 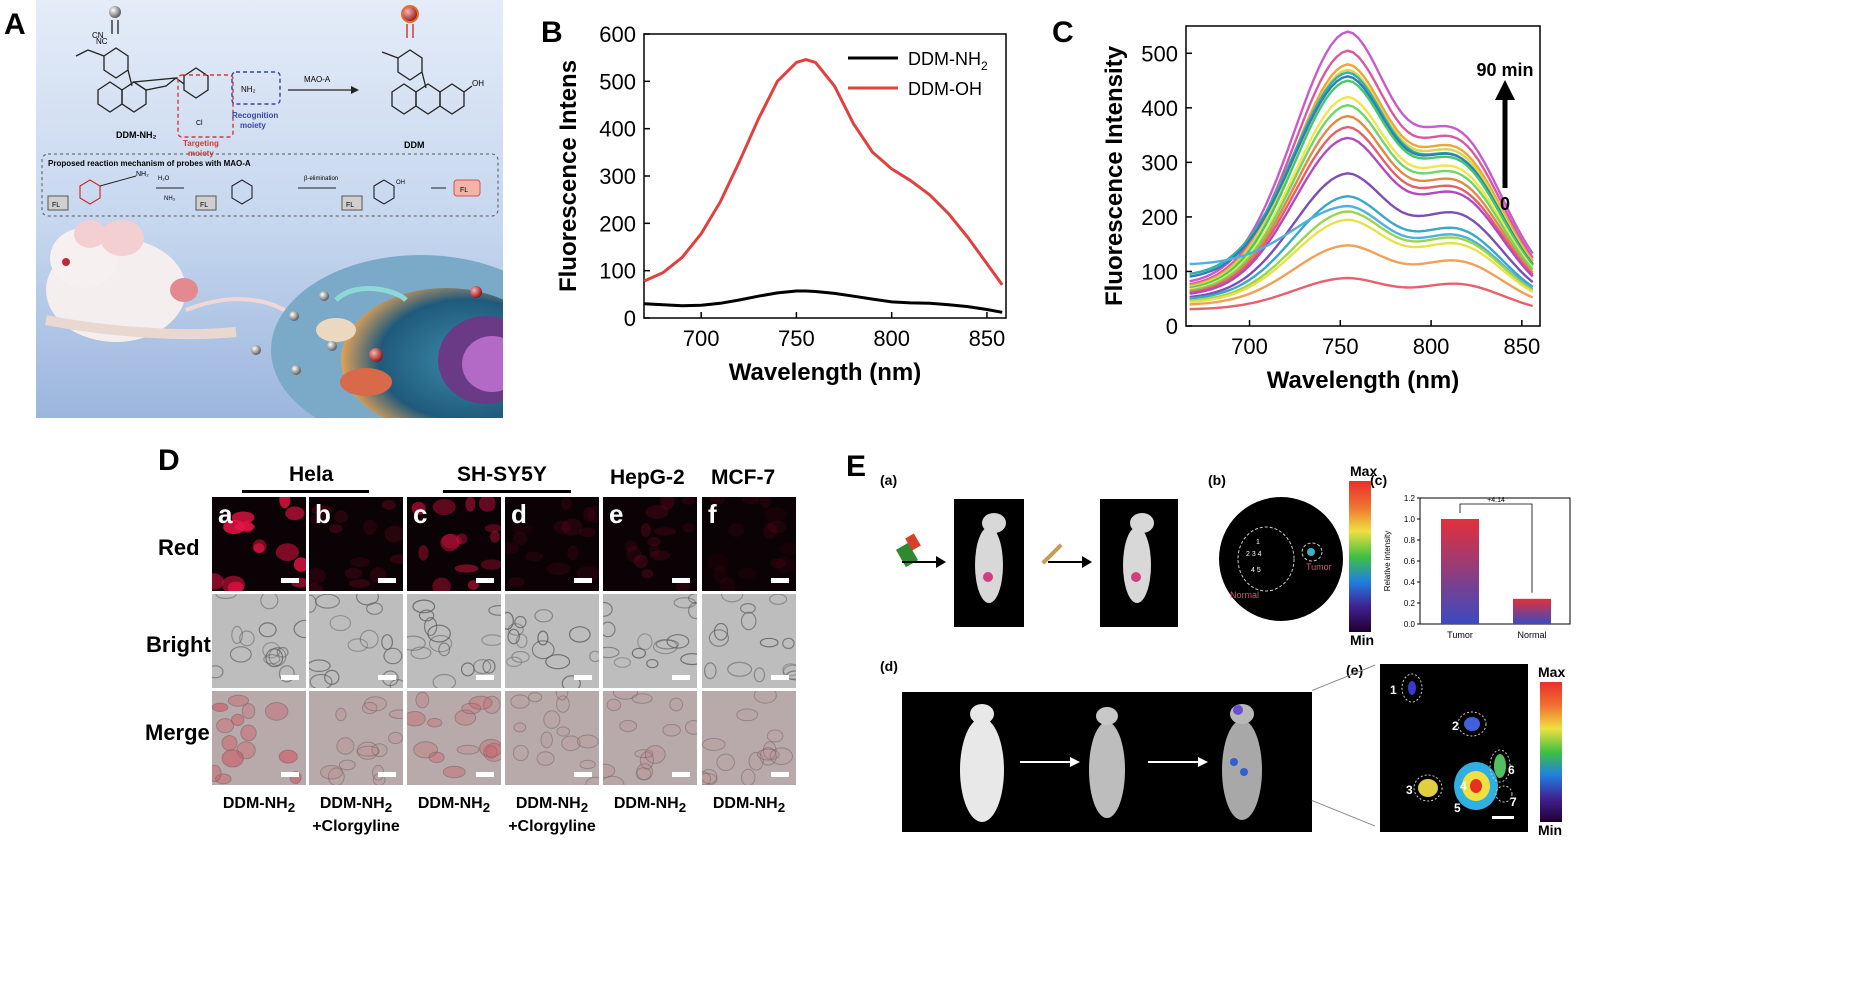 I want to click on treatment-label-subscript: 2, so click(x=584, y=808).